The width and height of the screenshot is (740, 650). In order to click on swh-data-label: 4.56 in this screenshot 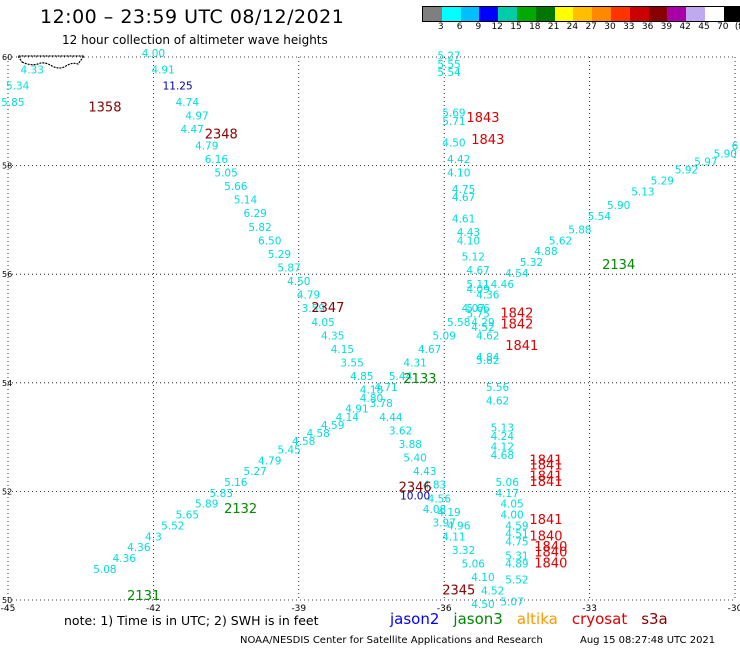, I will do `click(440, 499)`.